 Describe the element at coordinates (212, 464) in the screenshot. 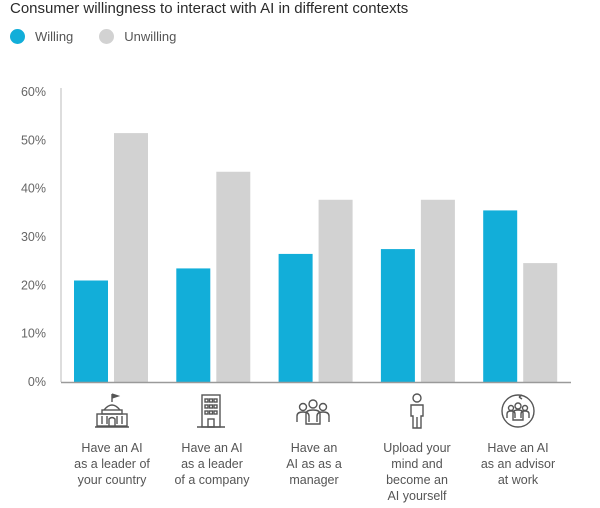

I see `category-label-leader-of-company: Have an AI as a leader of a company` at that location.